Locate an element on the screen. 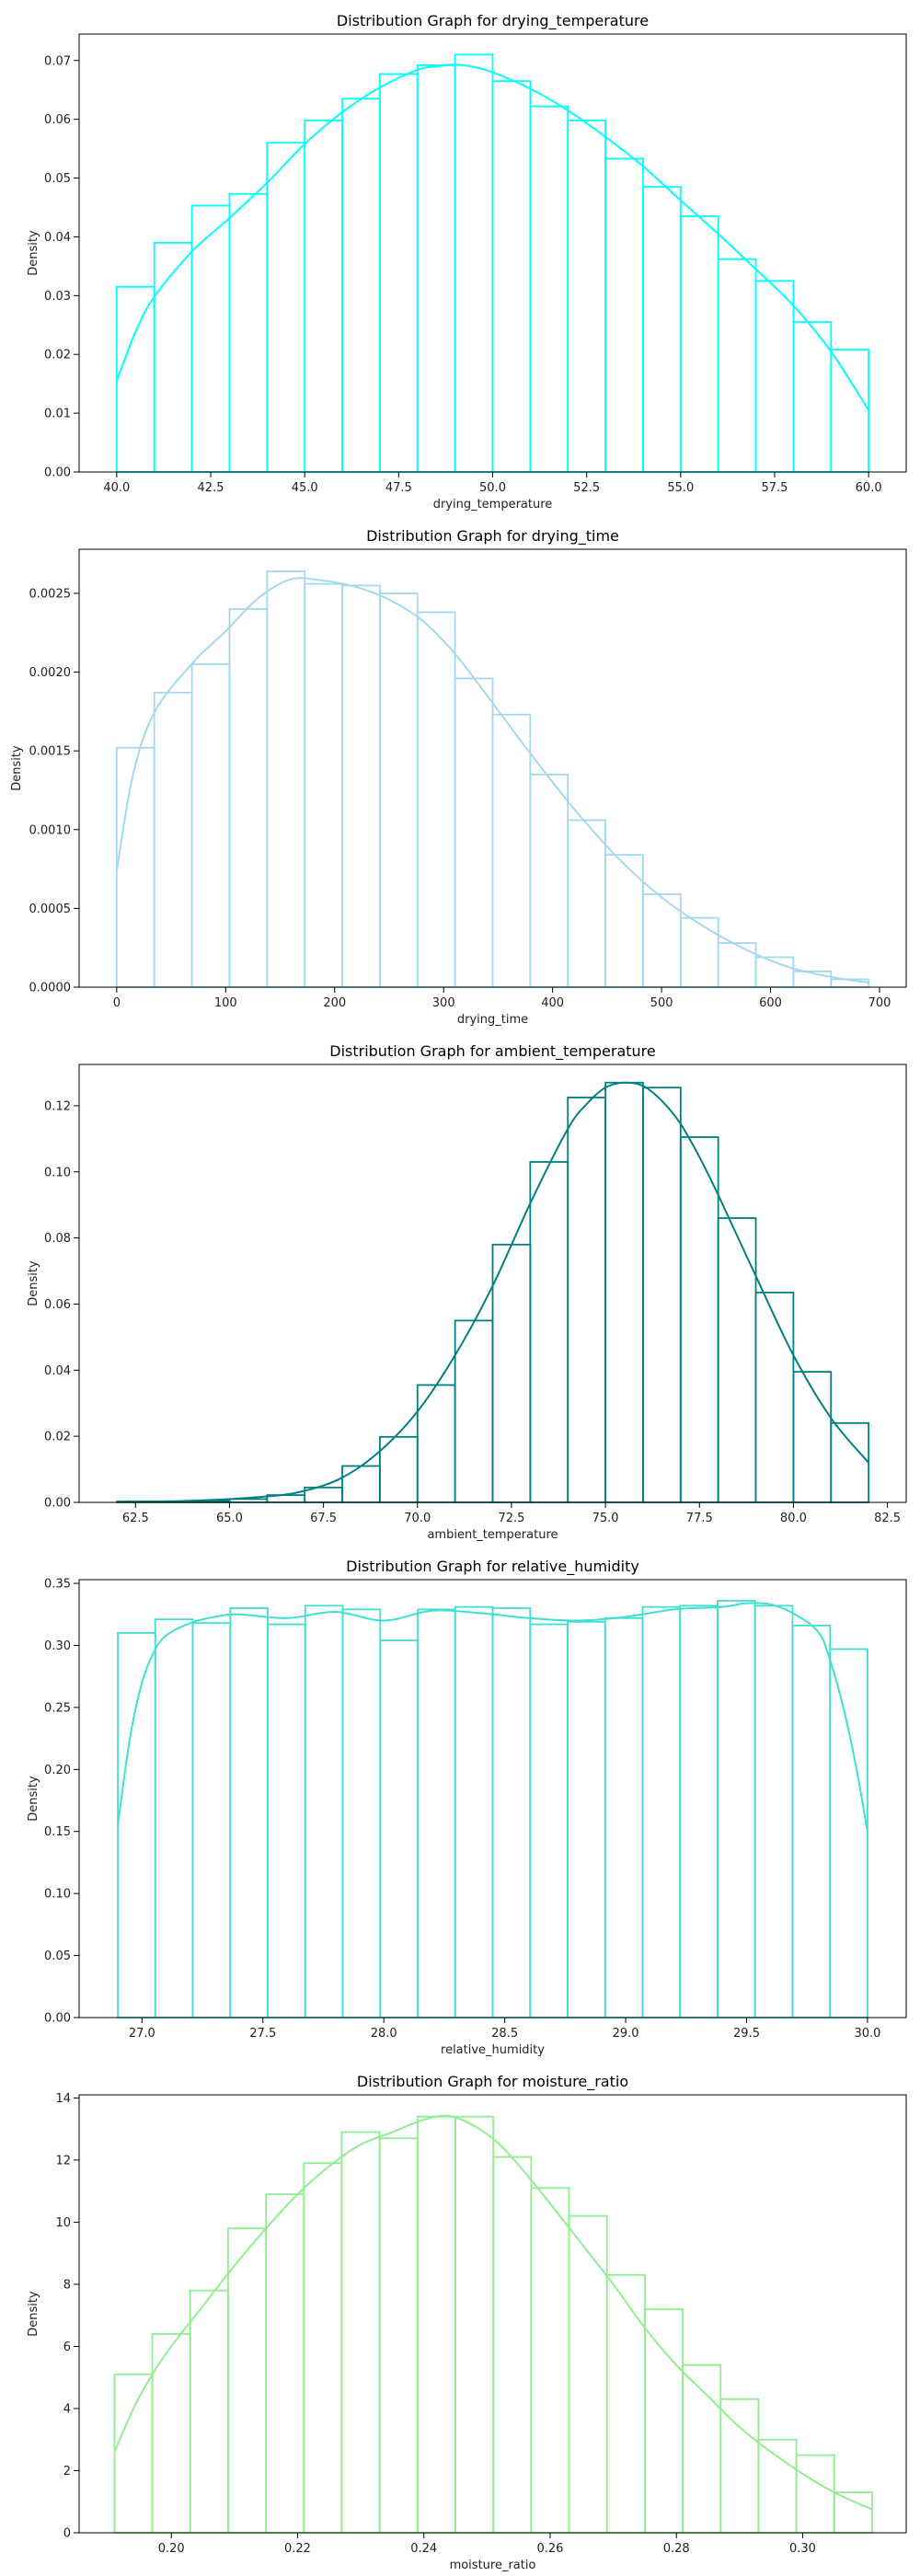 Image resolution: width=920 pixels, height=2576 pixels. y-tick-label: 12 is located at coordinates (63, 2161).